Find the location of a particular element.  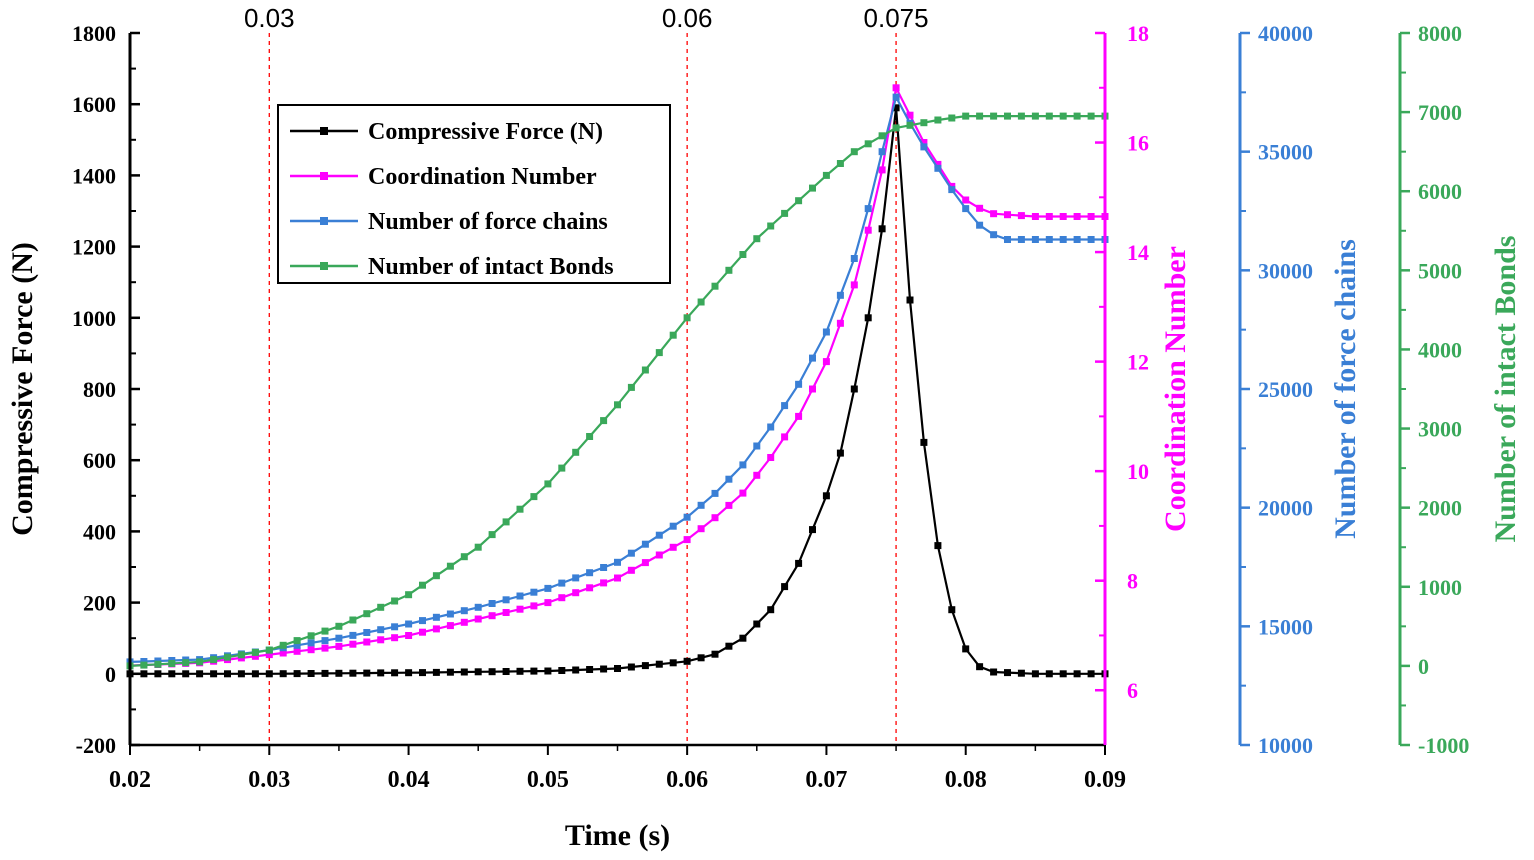

legend-label-1: Coordination Number is located at coordinates (482, 177).